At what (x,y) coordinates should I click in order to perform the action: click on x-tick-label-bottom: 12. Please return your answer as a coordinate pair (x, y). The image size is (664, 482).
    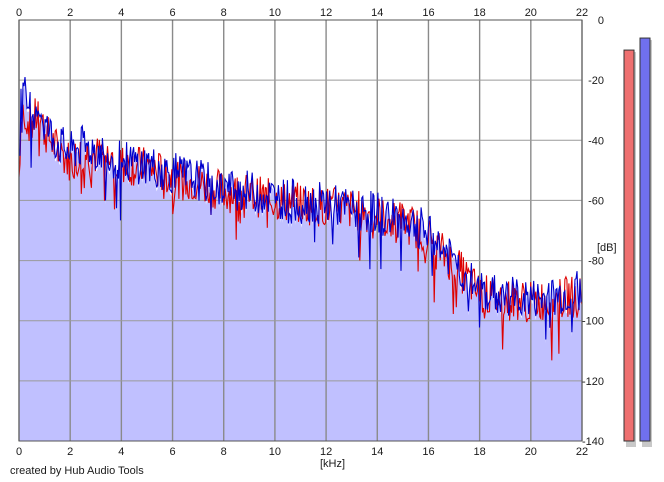
    Looking at the image, I should click on (326, 452).